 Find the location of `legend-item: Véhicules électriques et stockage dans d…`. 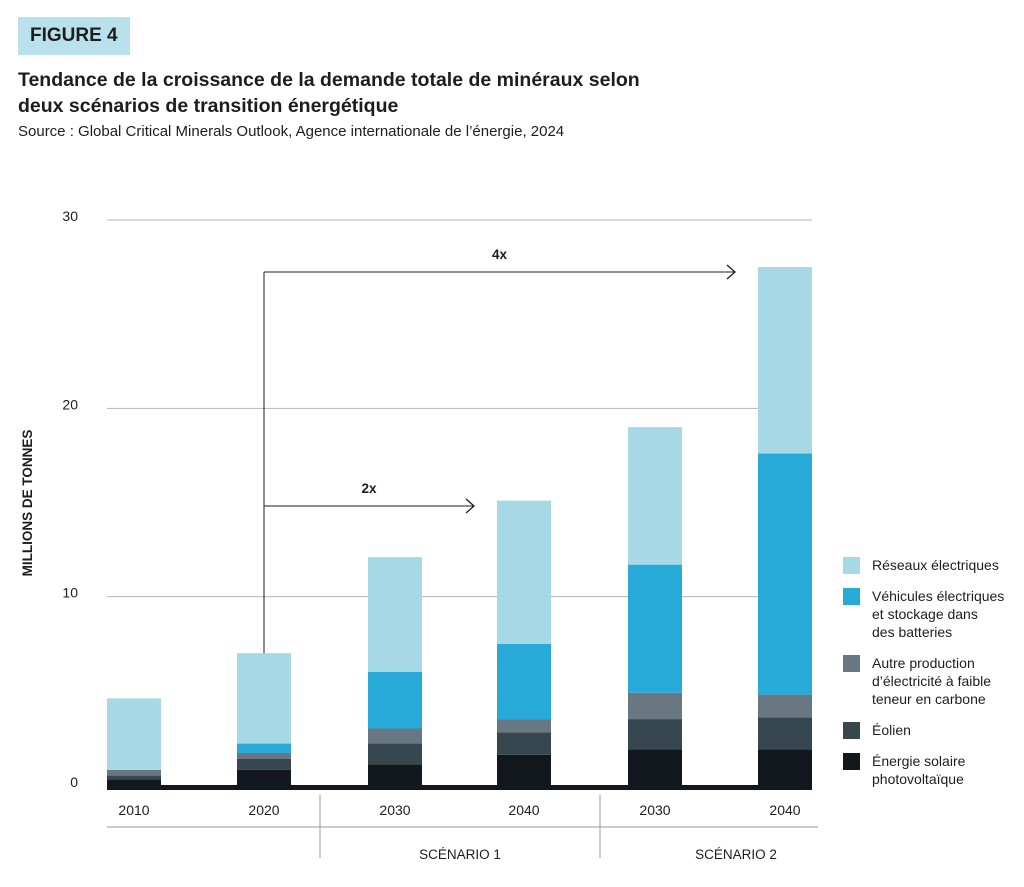

legend-item: Véhicules électriques et stockage dans d… is located at coordinates (933, 614).